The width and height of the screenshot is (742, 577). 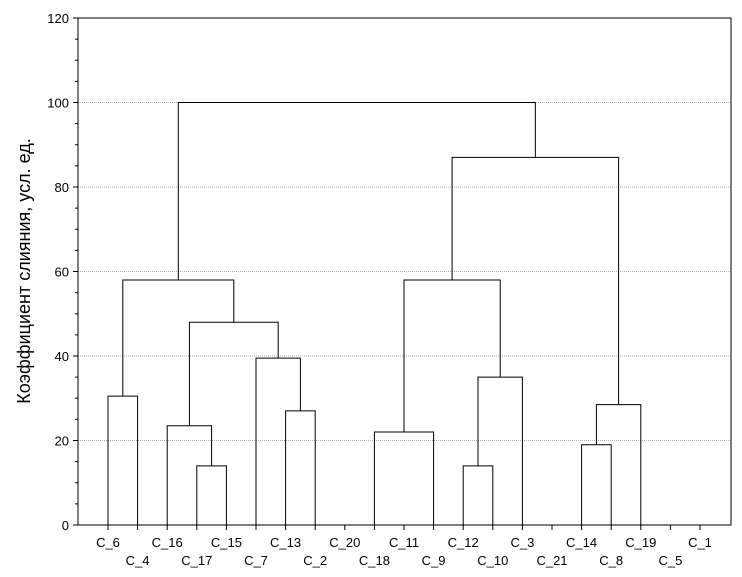 What do you see at coordinates (522, 542) in the screenshot?
I see `leaf-label: C_3` at bounding box center [522, 542].